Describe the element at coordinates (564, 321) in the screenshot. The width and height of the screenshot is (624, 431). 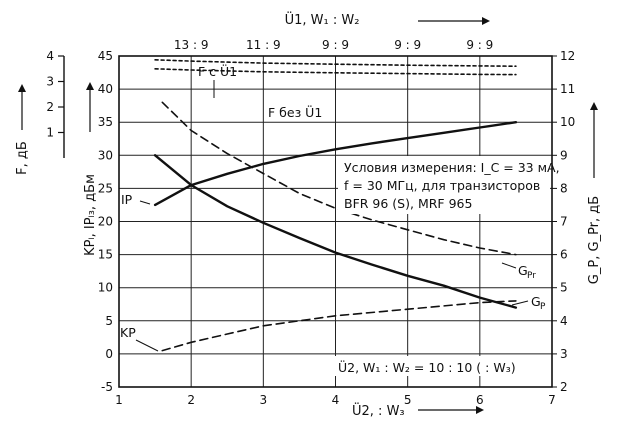
I see `y-right-tick-label: 4` at that location.